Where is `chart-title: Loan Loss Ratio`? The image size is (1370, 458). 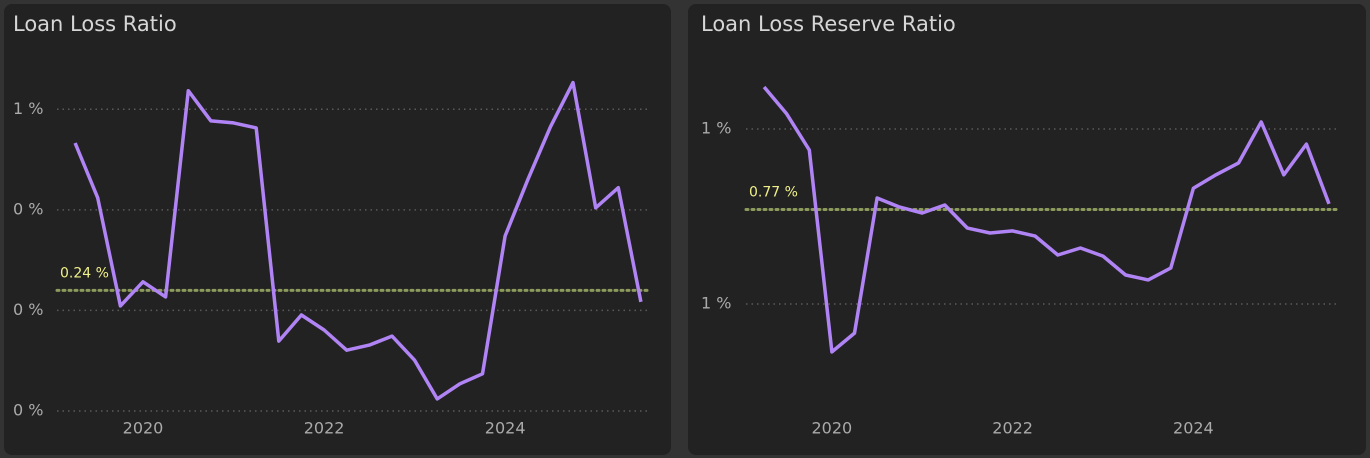 chart-title: Loan Loss Ratio is located at coordinates (95, 24).